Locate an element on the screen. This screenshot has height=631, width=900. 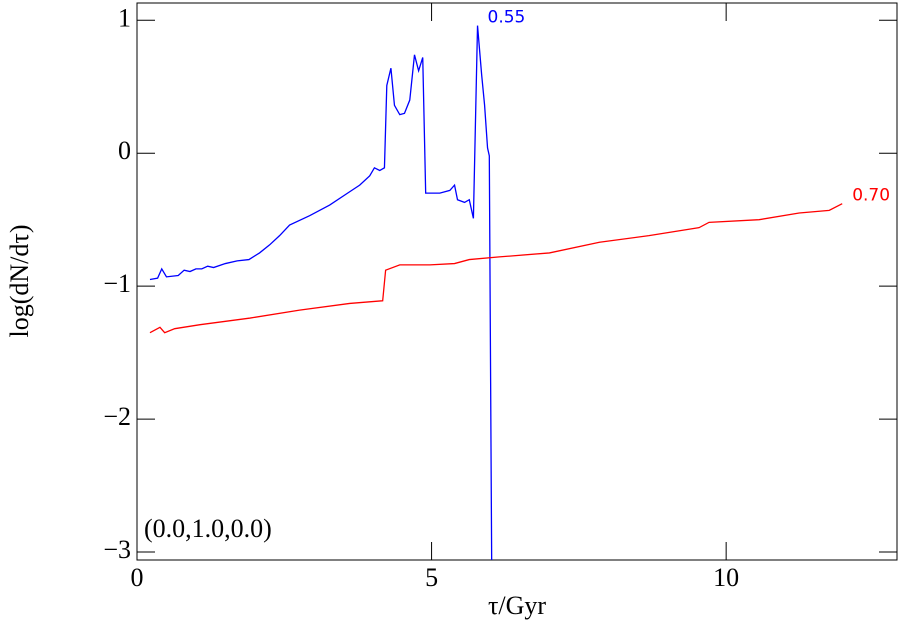
y-tick-label: −1 is located at coordinates (117, 283).